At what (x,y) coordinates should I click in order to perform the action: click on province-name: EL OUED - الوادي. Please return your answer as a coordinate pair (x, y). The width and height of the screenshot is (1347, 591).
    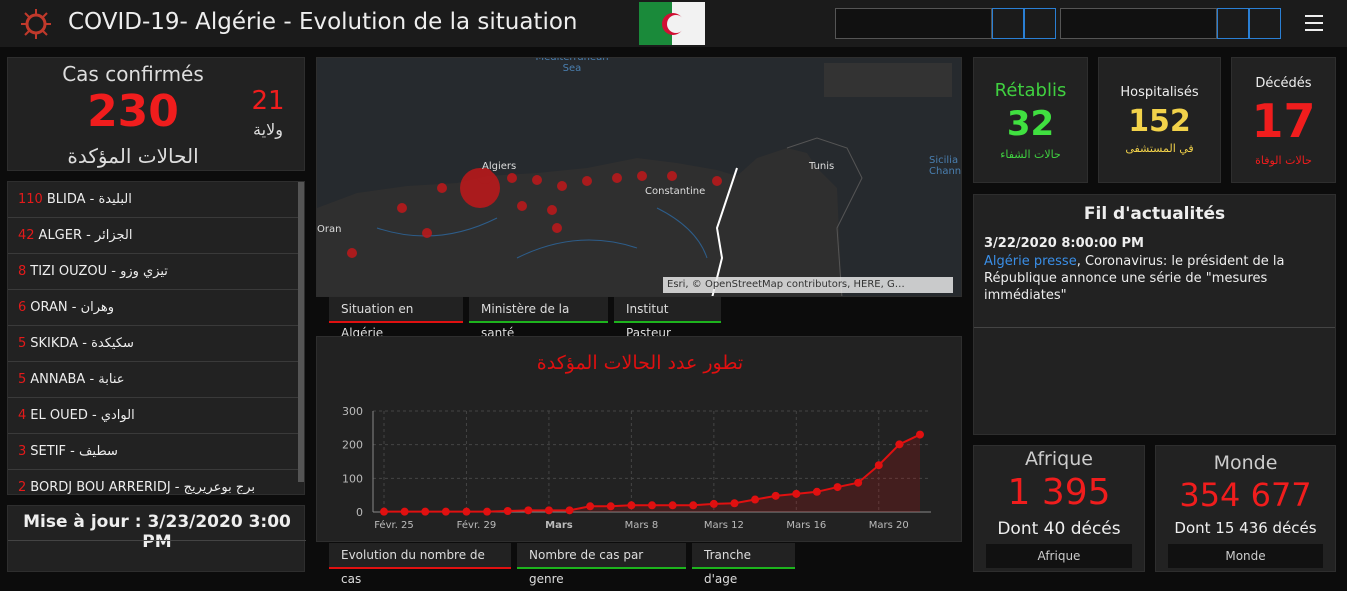
    Looking at the image, I should click on (82, 415).